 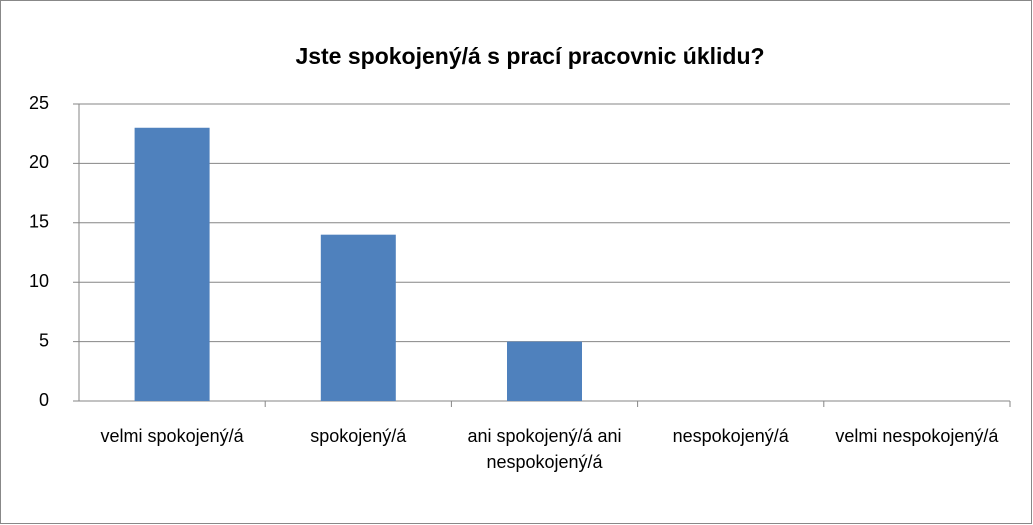 I want to click on y-tick-label: 20, so click(x=39, y=162).